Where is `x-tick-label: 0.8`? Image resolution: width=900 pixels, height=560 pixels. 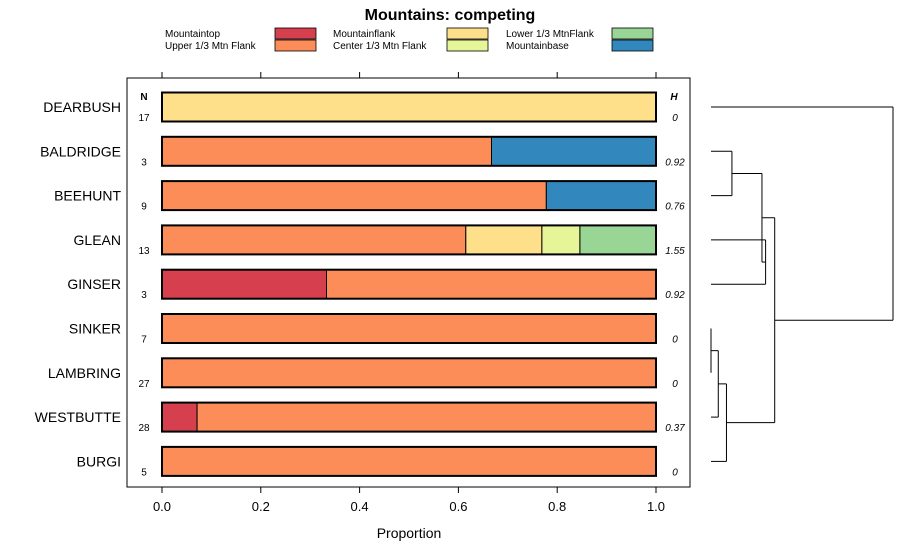
x-tick-label: 0.8 is located at coordinates (557, 506).